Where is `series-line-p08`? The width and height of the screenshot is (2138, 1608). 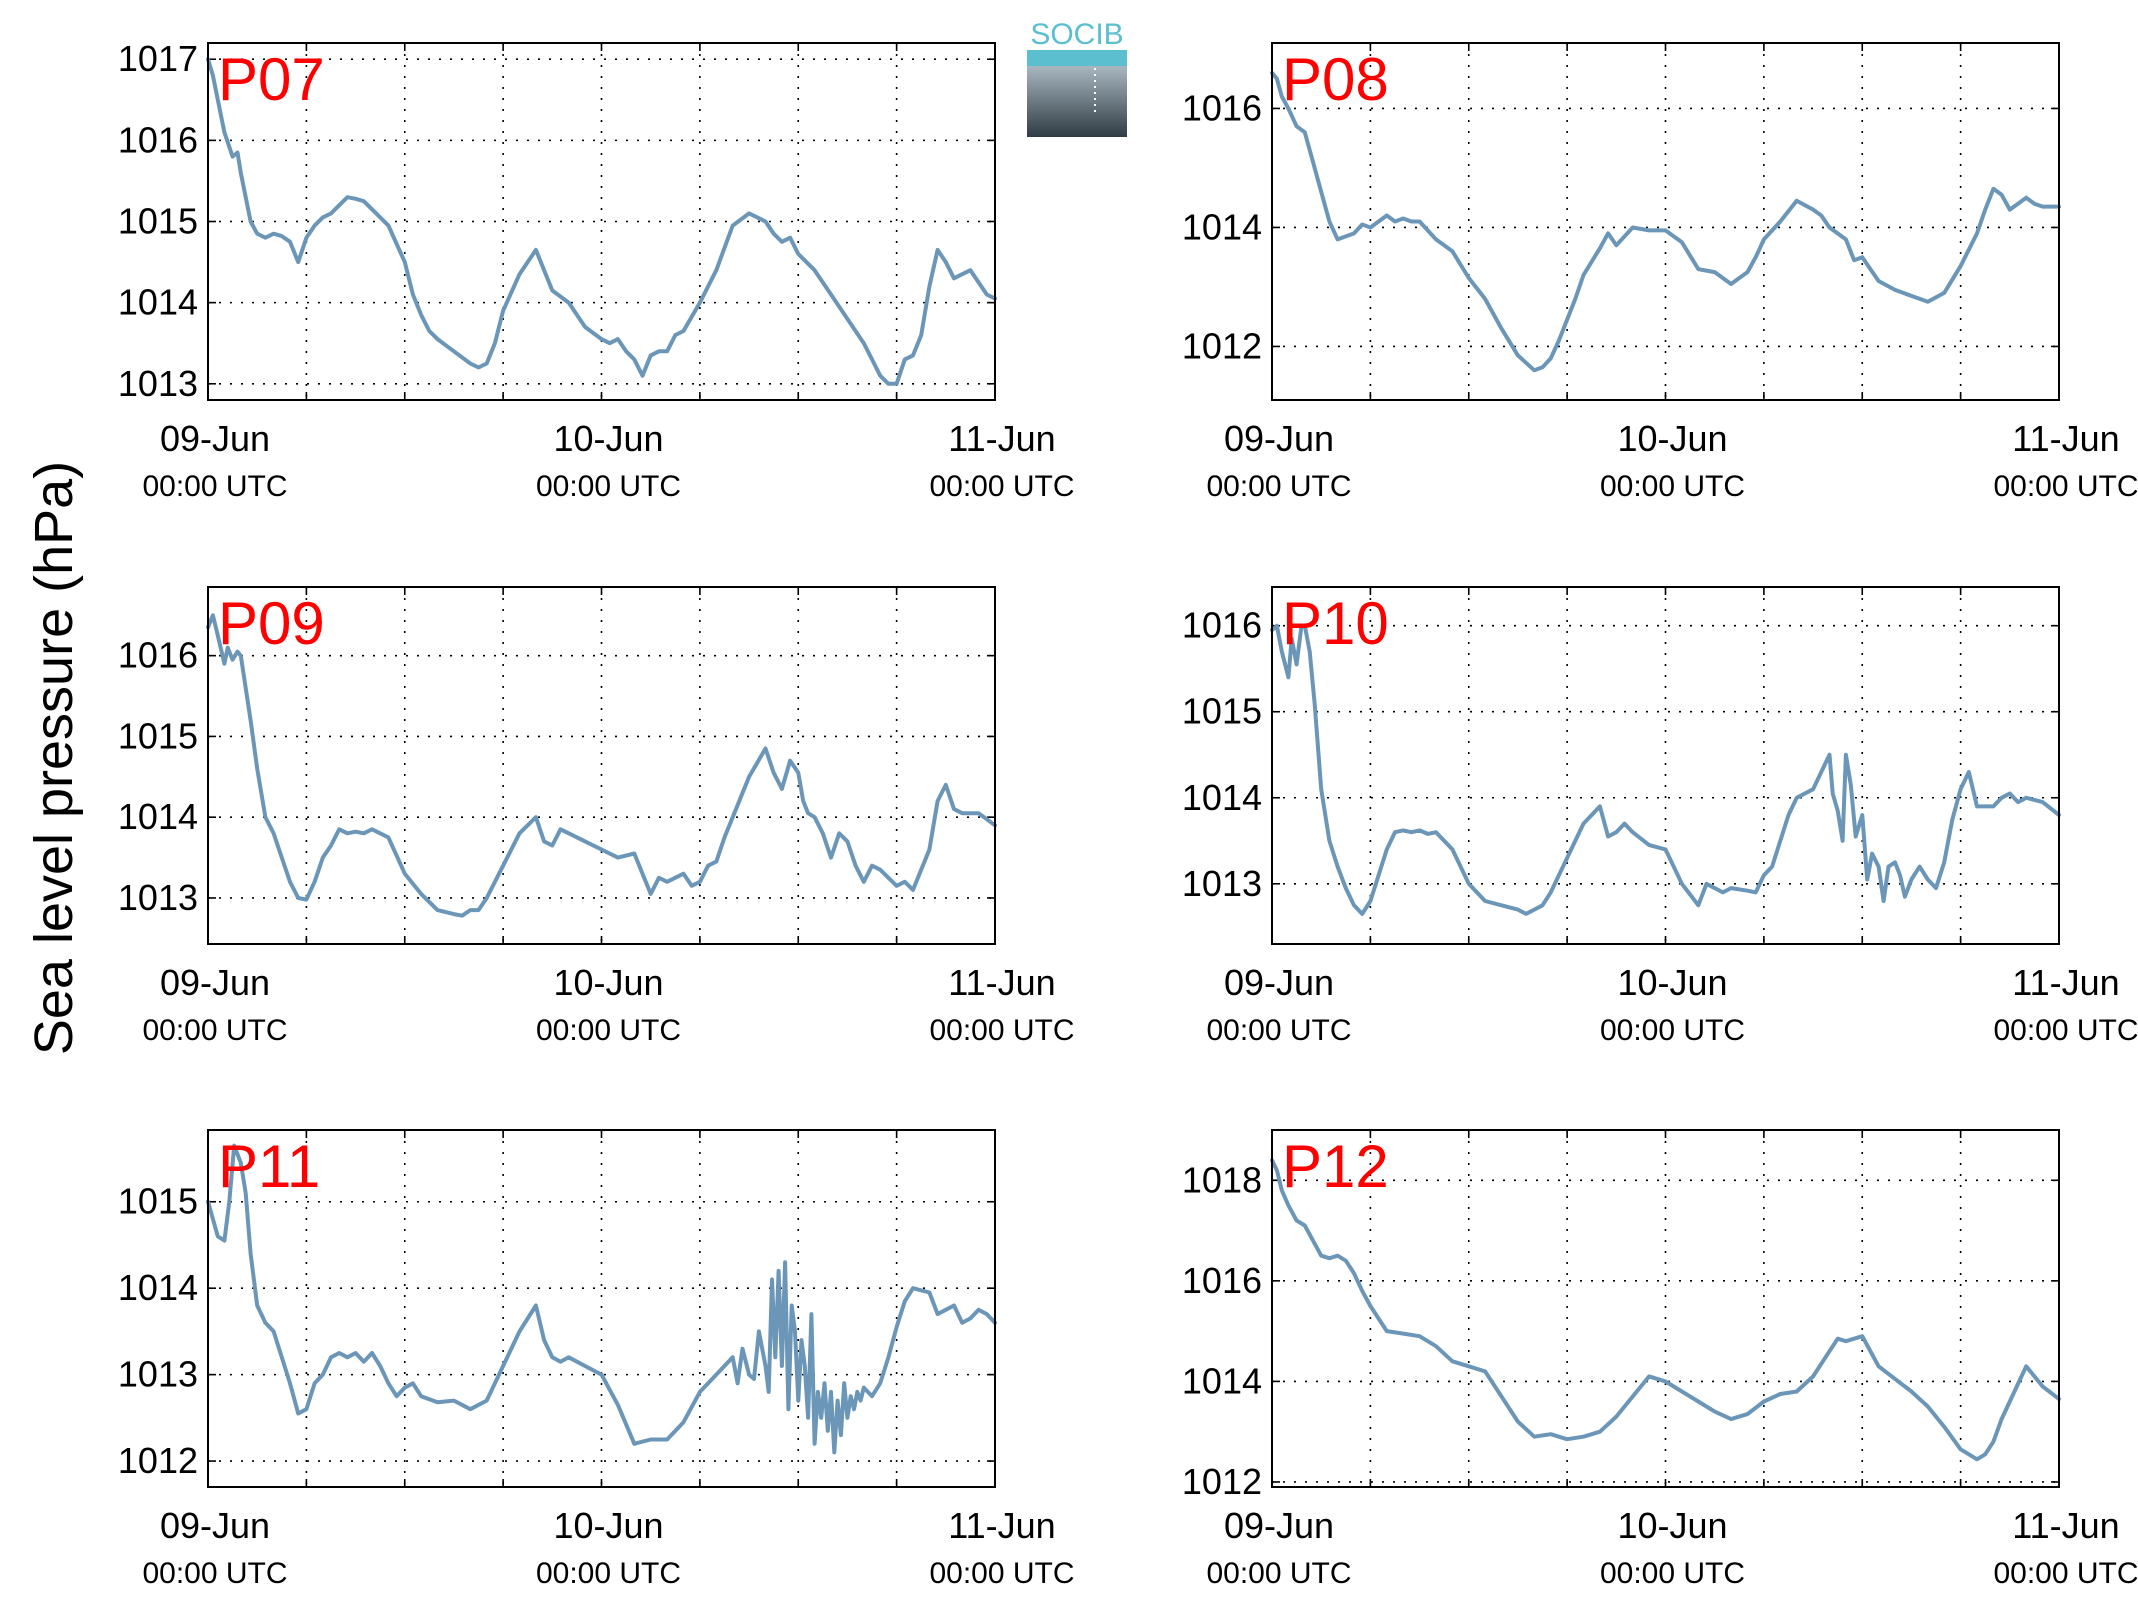
series-line-p08 is located at coordinates (1665, 221).